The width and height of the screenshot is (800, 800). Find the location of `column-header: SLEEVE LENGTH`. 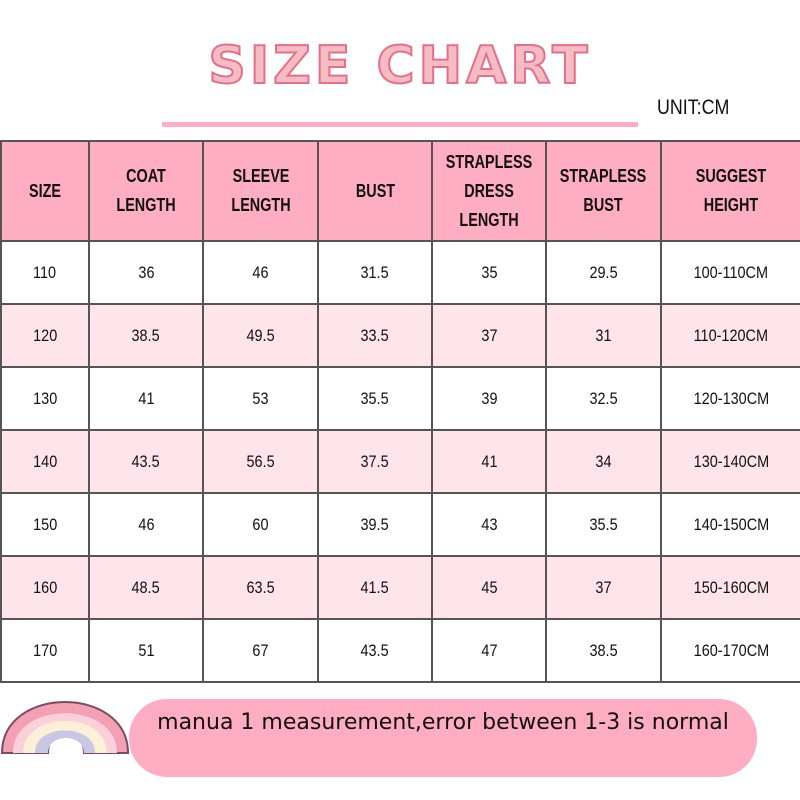

column-header: SLEEVE LENGTH is located at coordinates (260, 191).